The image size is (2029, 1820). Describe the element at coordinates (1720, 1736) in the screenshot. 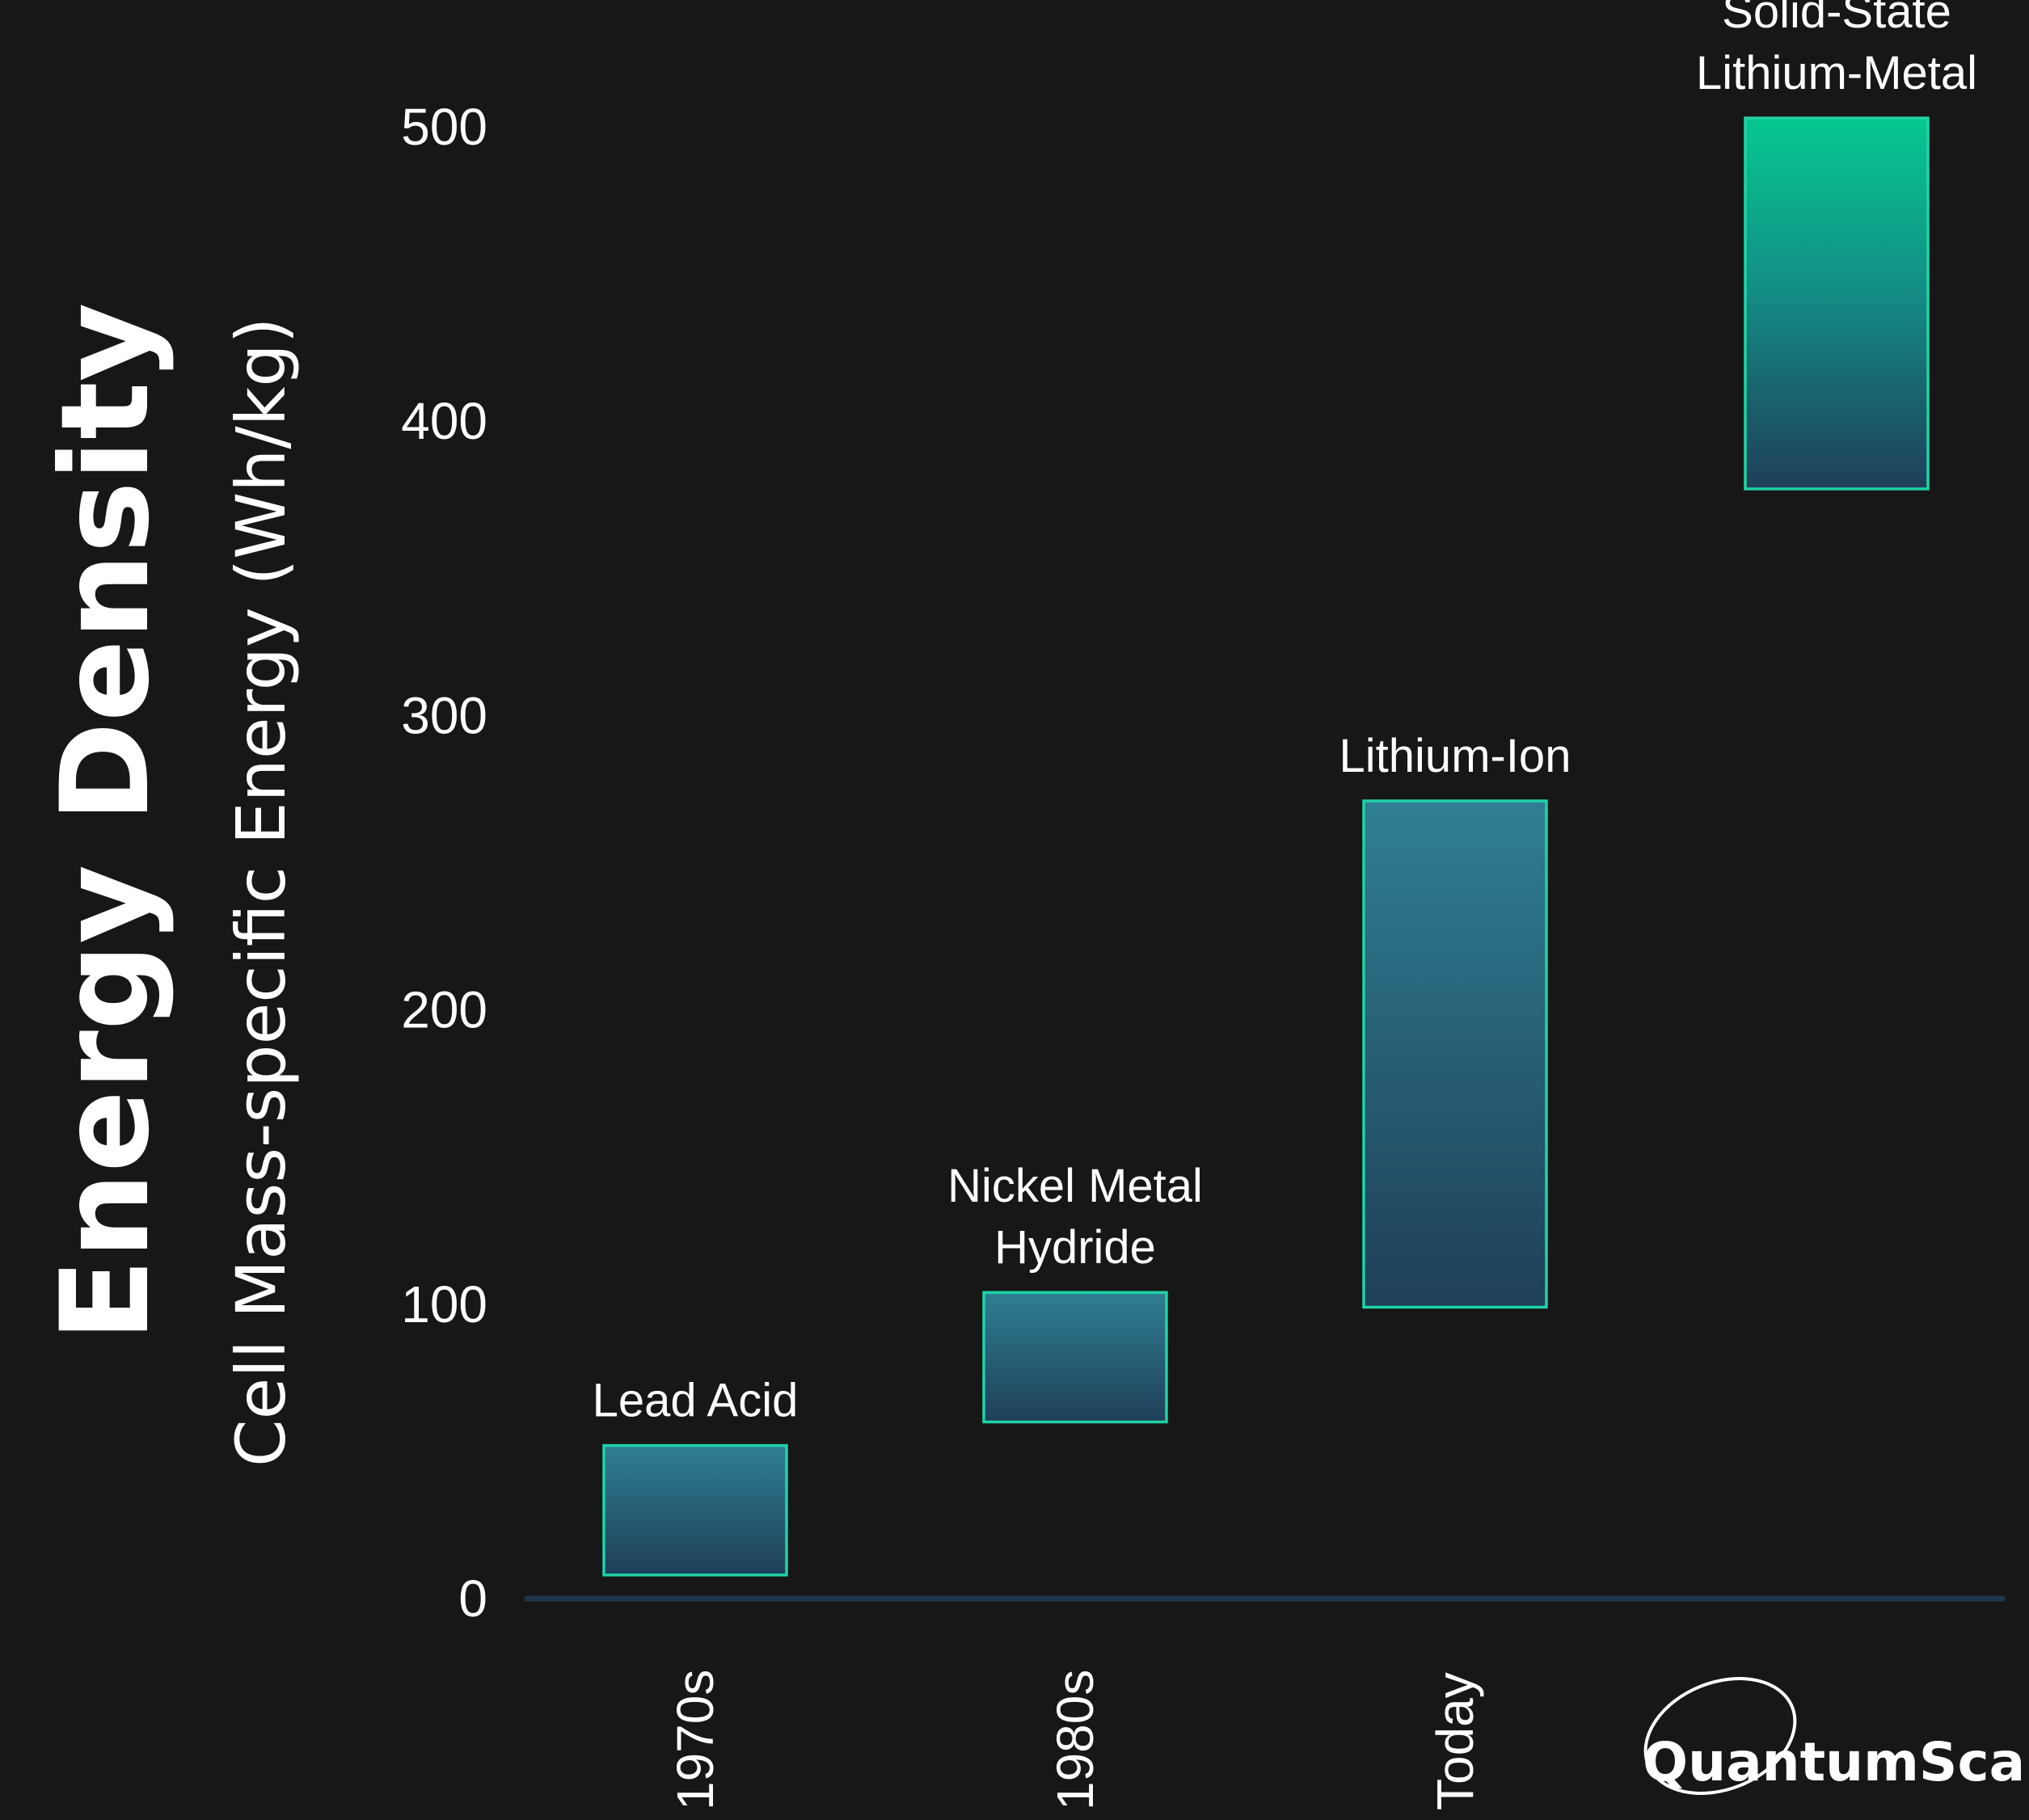

I see `swoosh-ellipse-icon` at that location.